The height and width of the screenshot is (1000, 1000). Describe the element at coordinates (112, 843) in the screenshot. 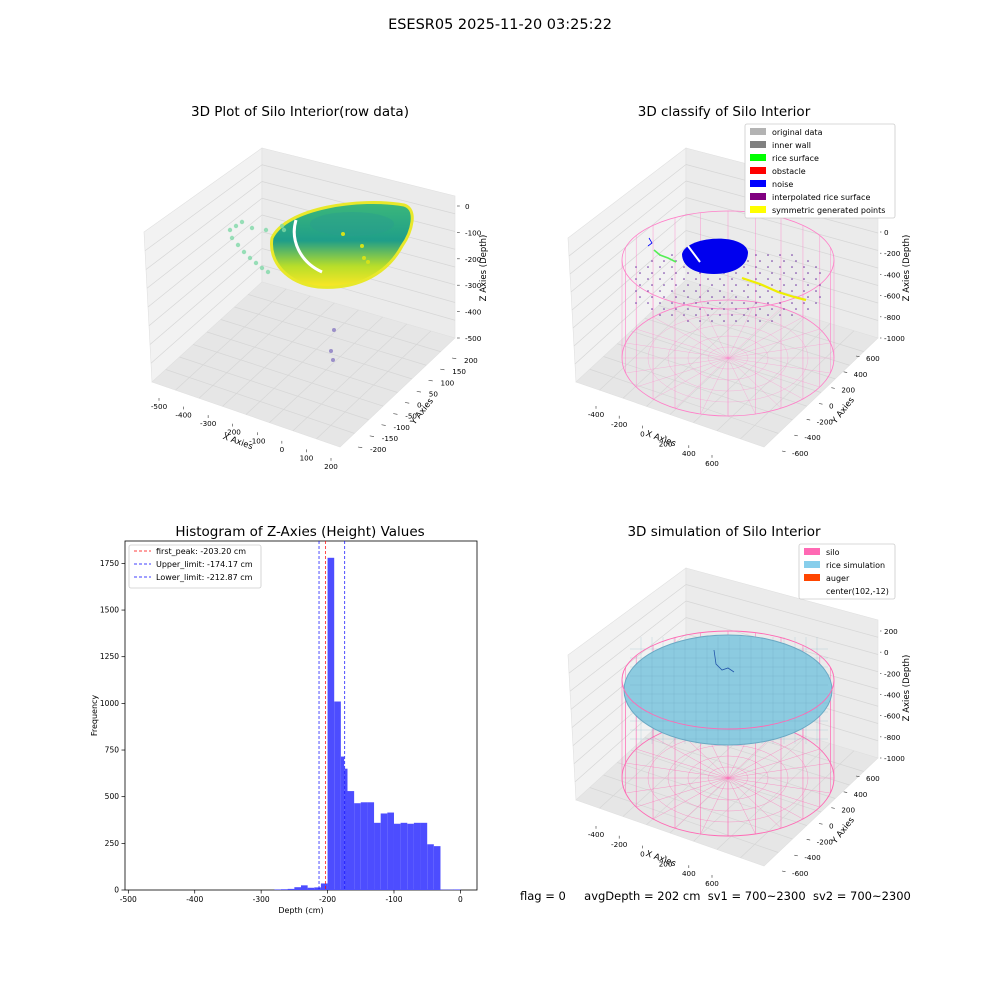

I see `histogram-ytick-label: 250` at that location.